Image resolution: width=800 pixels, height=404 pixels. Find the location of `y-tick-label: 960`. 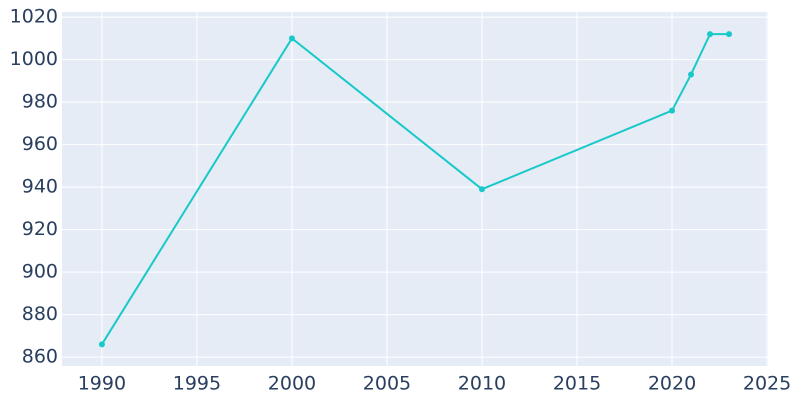

y-tick-label: 960 is located at coordinates (40, 144).